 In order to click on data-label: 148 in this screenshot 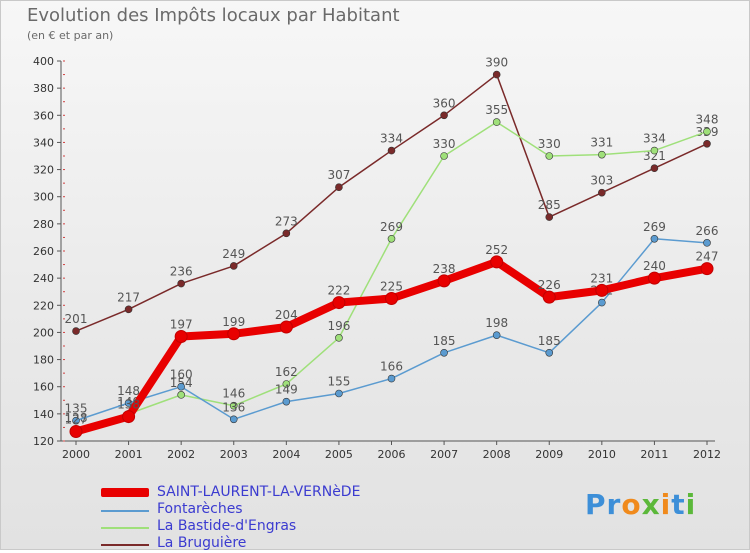, I will do `click(128, 391)`.